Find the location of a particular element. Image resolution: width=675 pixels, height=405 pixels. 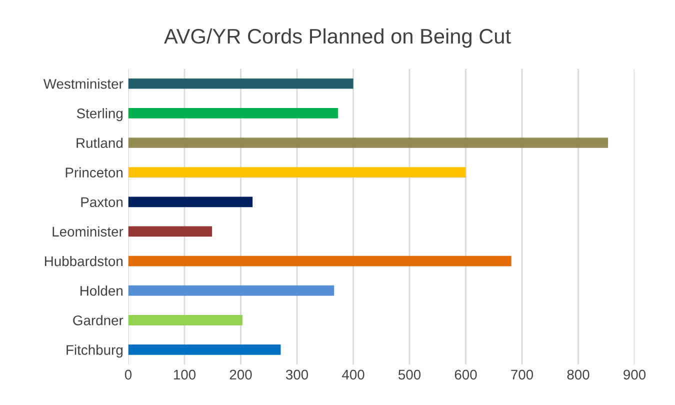

chart-title: AVG/YR Cords Planned on Being Cut is located at coordinates (337, 38).